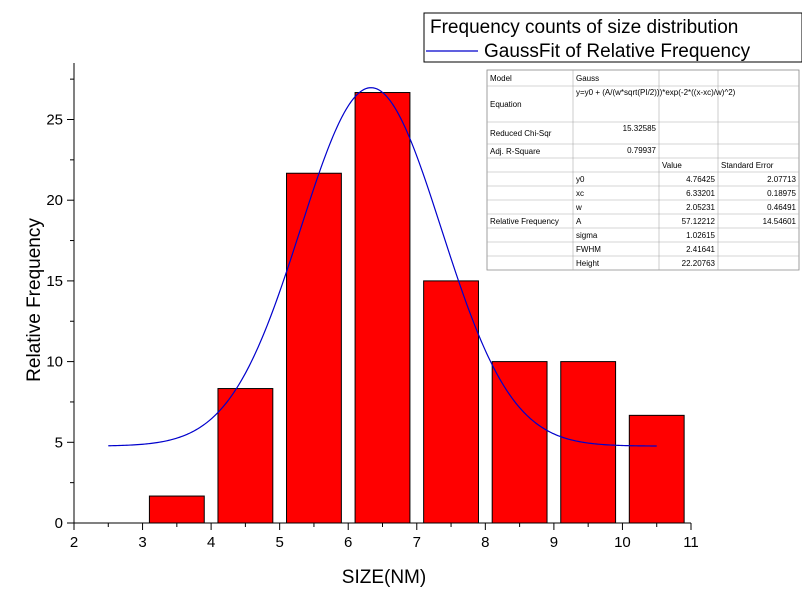 The height and width of the screenshot is (592, 802). What do you see at coordinates (781, 207) in the screenshot?
I see `table-cell: 0.46491` at bounding box center [781, 207].